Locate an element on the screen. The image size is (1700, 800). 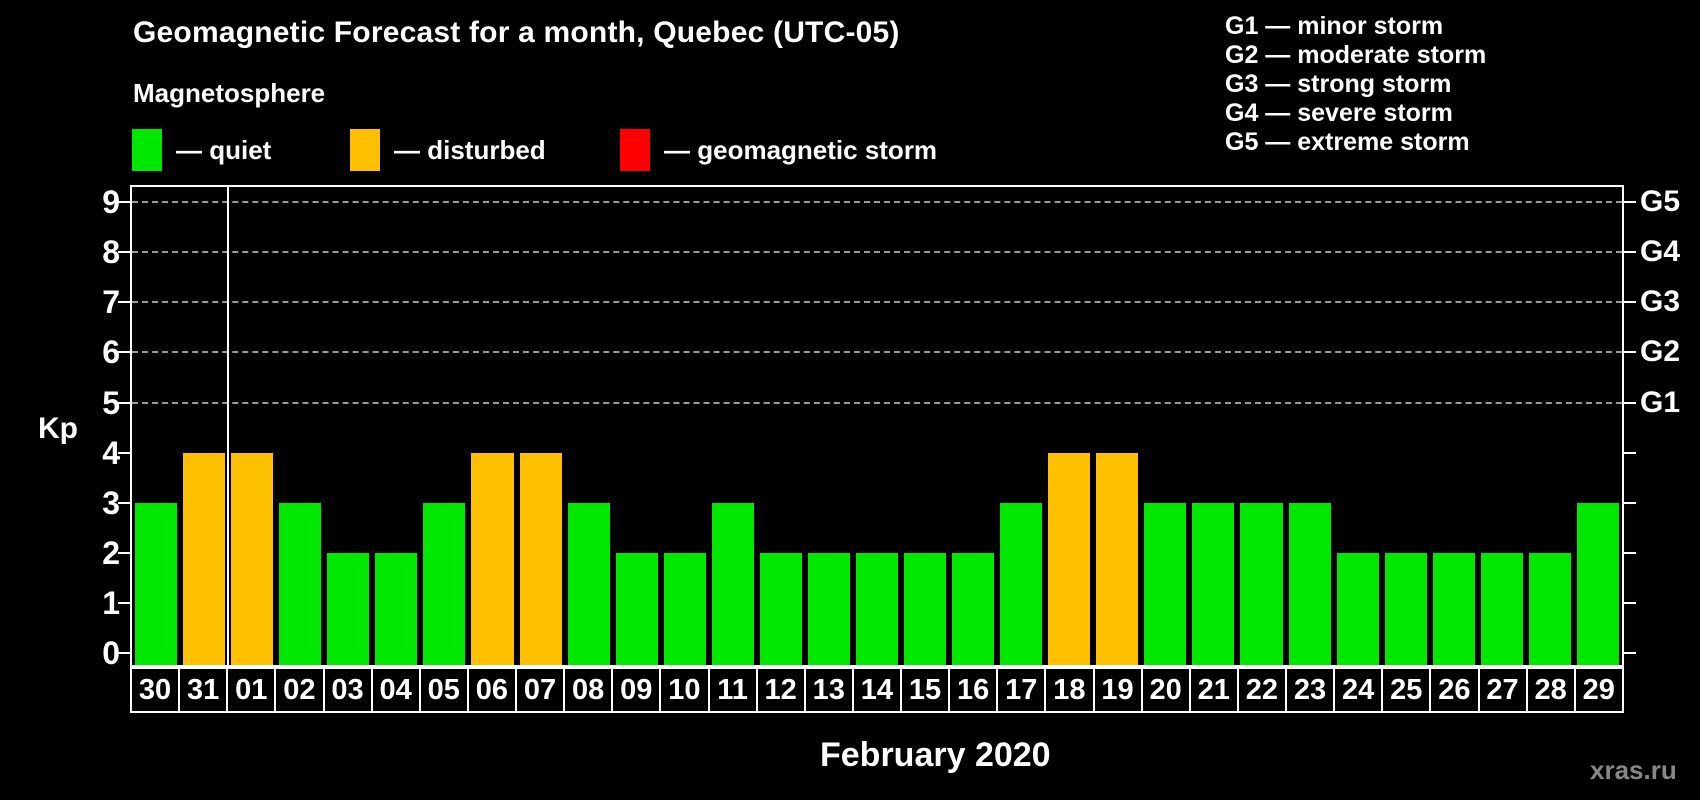
right-tick-kp9 is located at coordinates (1630, 202).